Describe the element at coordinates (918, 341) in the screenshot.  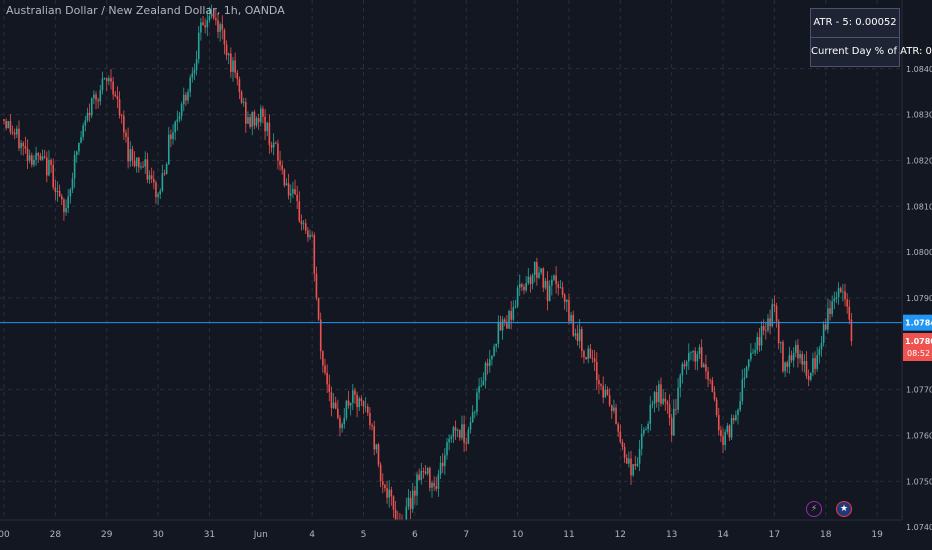
I see `last-price-label: 1.07806` at that location.